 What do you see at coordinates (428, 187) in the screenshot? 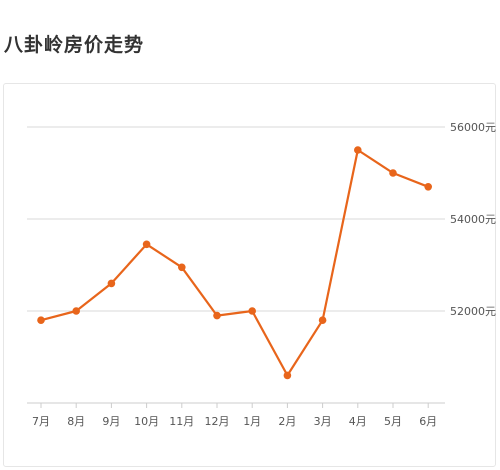
I see `data-point-6月` at bounding box center [428, 187].